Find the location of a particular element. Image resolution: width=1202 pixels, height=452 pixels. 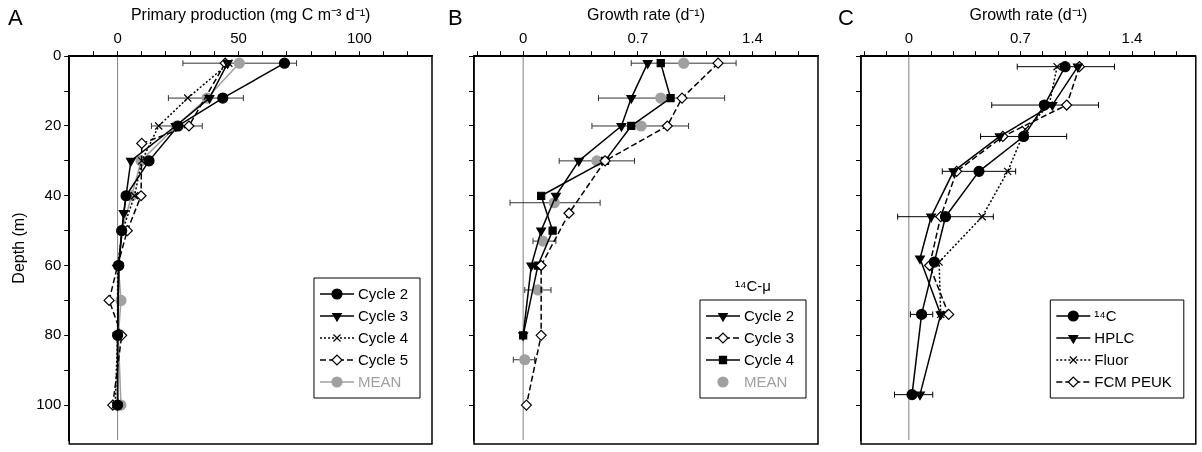

y-axis-title: Depth (m) is located at coordinates (19, 248).